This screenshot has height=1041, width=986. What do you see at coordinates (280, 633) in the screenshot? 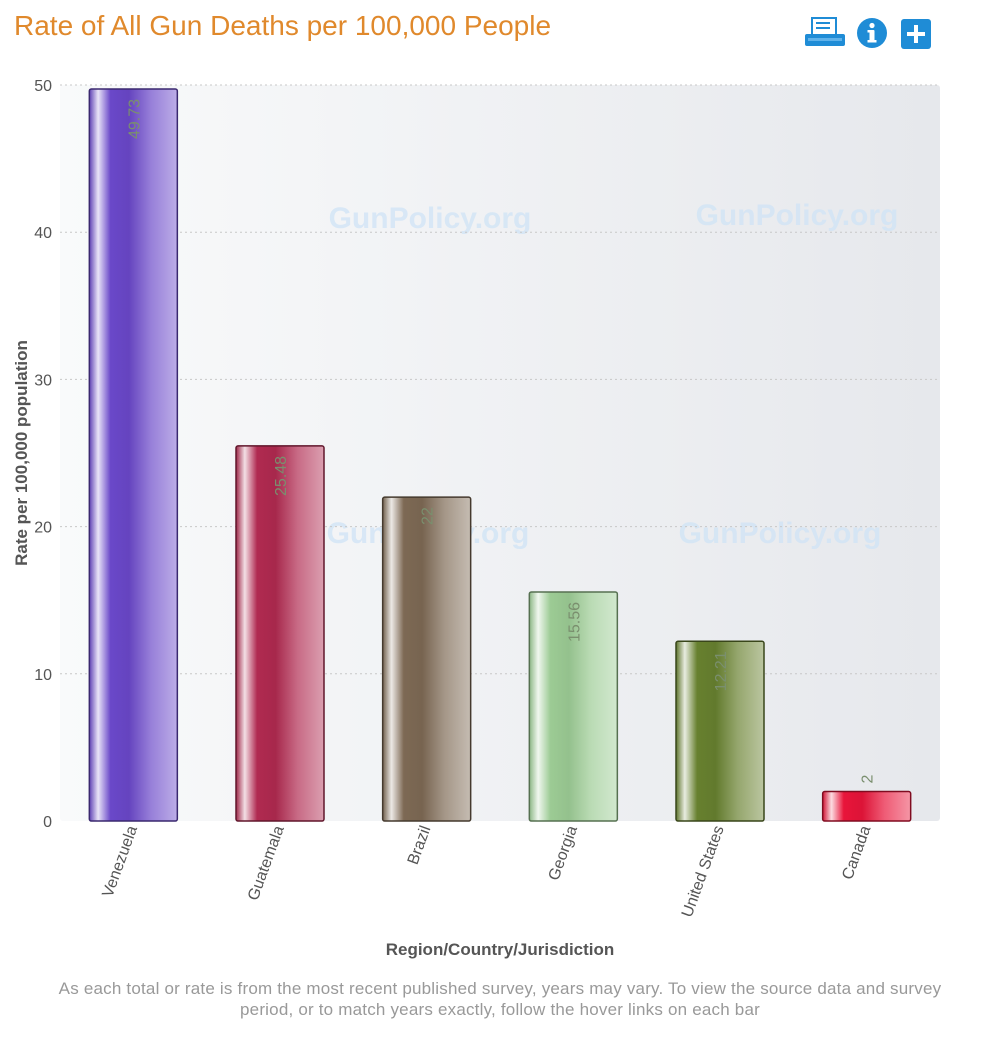
I see `bar-guatemala` at bounding box center [280, 633].